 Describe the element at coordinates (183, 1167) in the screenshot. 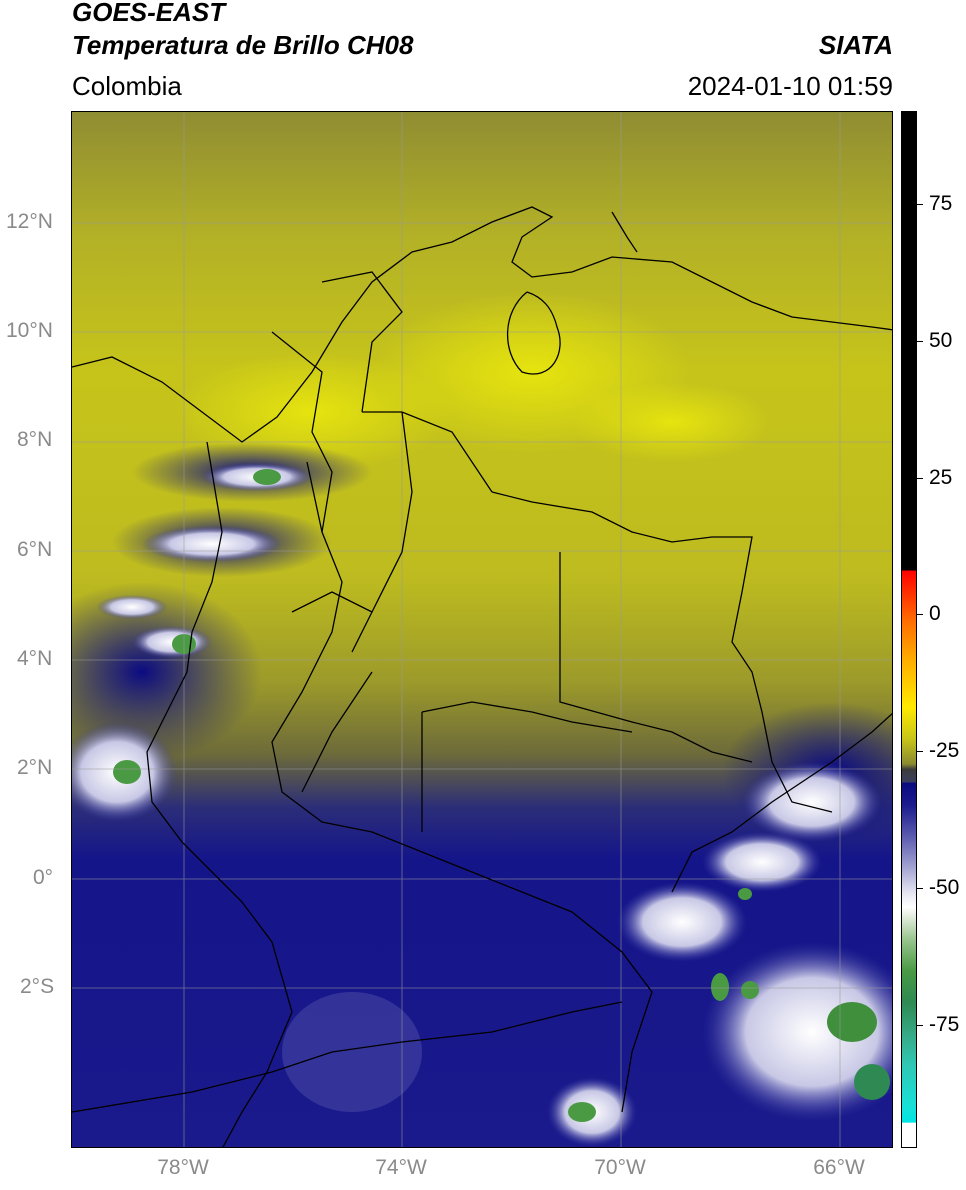

I see `lon-label: 78°W` at that location.